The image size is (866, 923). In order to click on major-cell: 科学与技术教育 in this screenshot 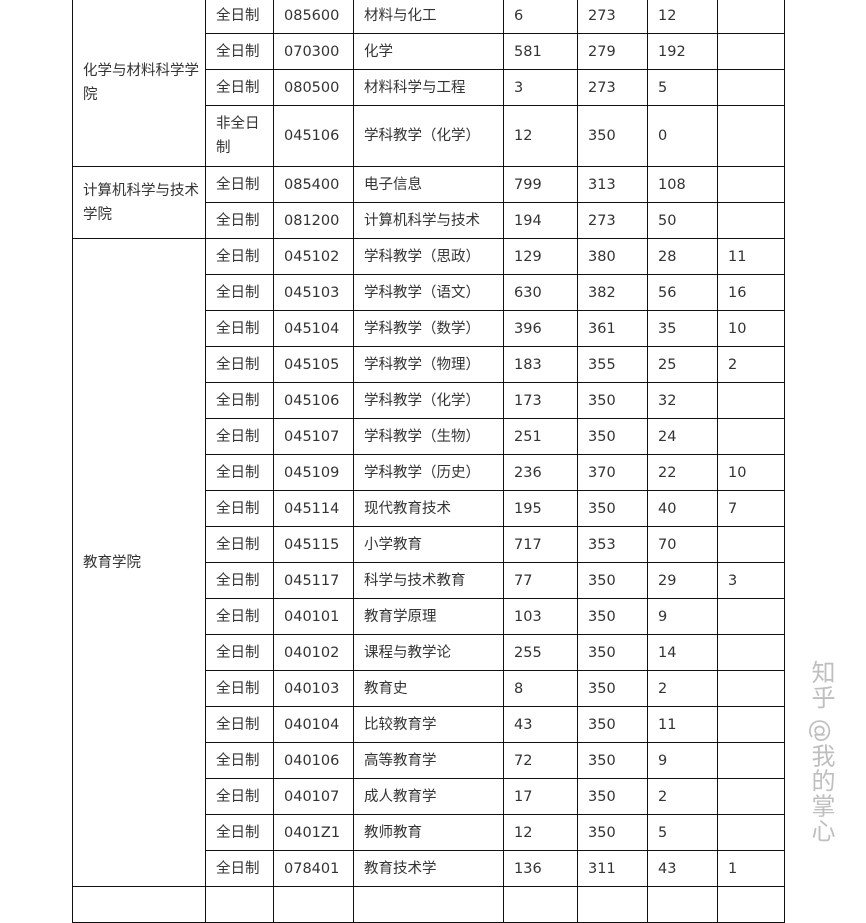, I will do `click(428, 580)`.